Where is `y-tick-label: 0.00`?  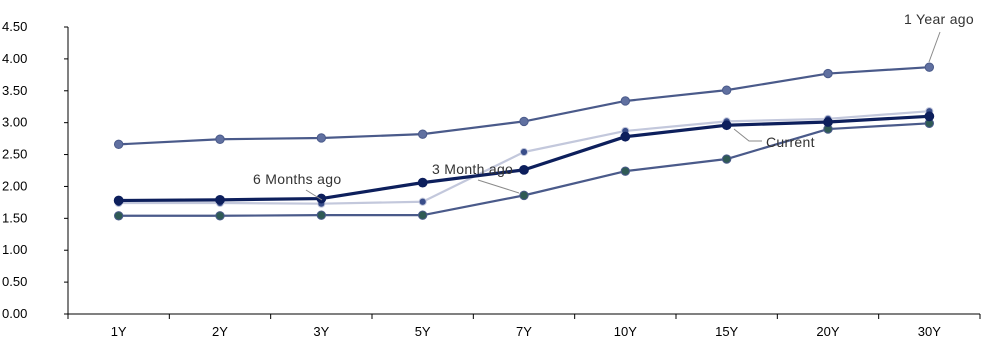
y-tick-label: 0.00 is located at coordinates (14, 313).